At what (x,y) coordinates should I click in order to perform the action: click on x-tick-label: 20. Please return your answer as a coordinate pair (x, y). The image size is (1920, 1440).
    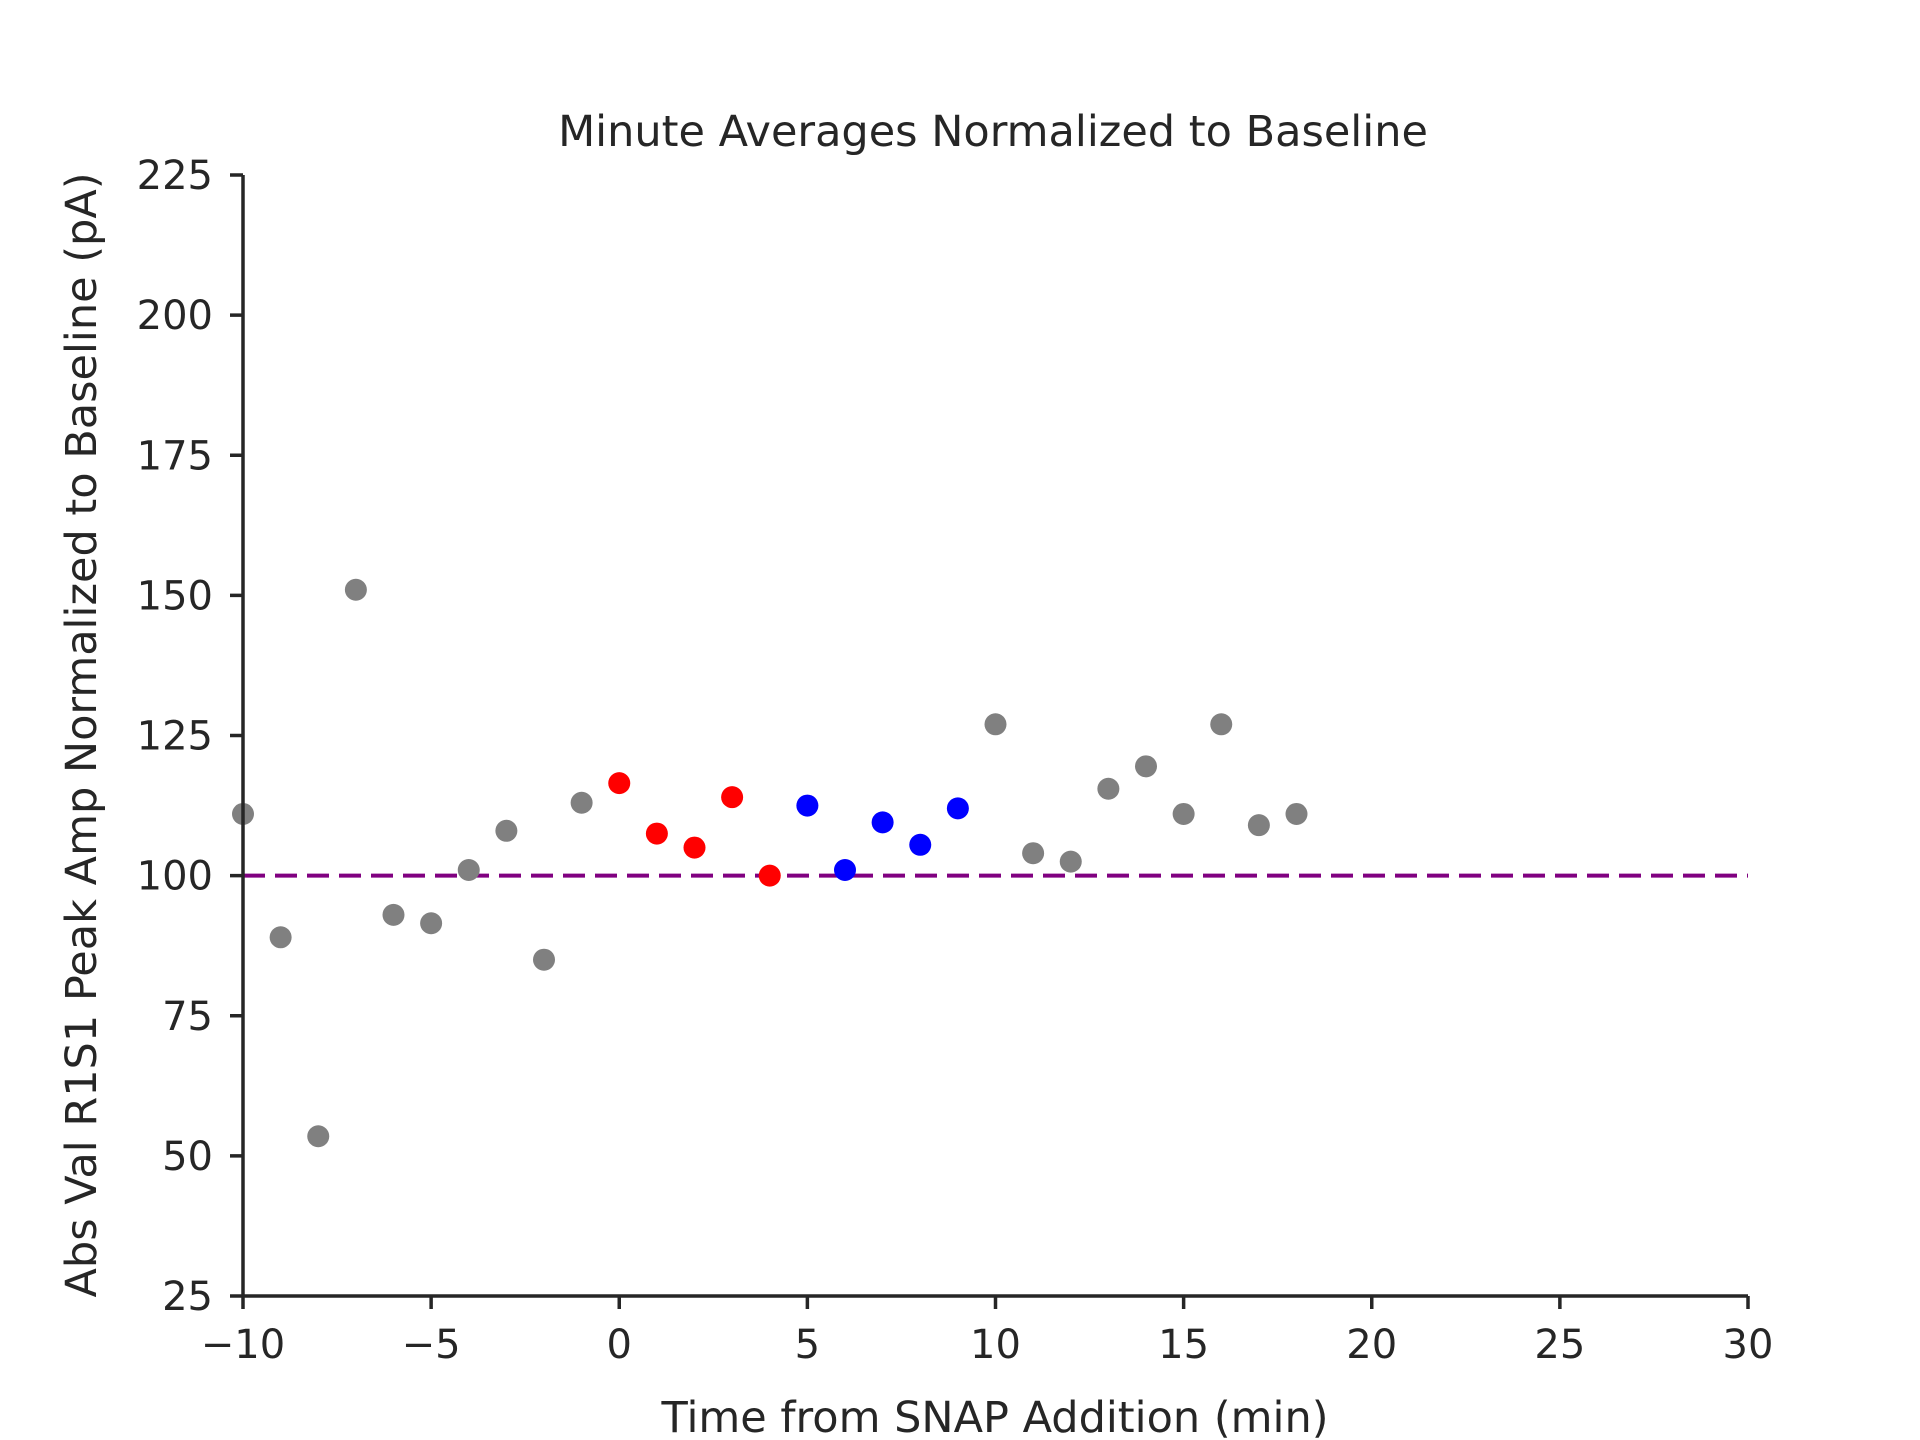
    Looking at the image, I should click on (1371, 1345).